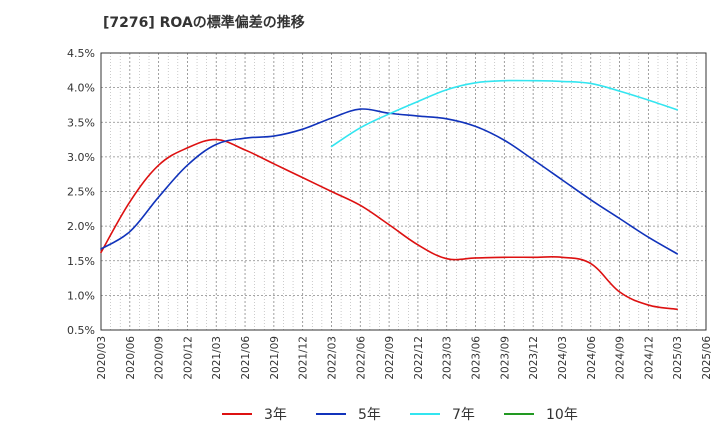 Image resolution: width=720 pixels, height=444 pixels. Describe the element at coordinates (505, 358) in the screenshot. I see `x-tick-label: 2023/09` at that location.